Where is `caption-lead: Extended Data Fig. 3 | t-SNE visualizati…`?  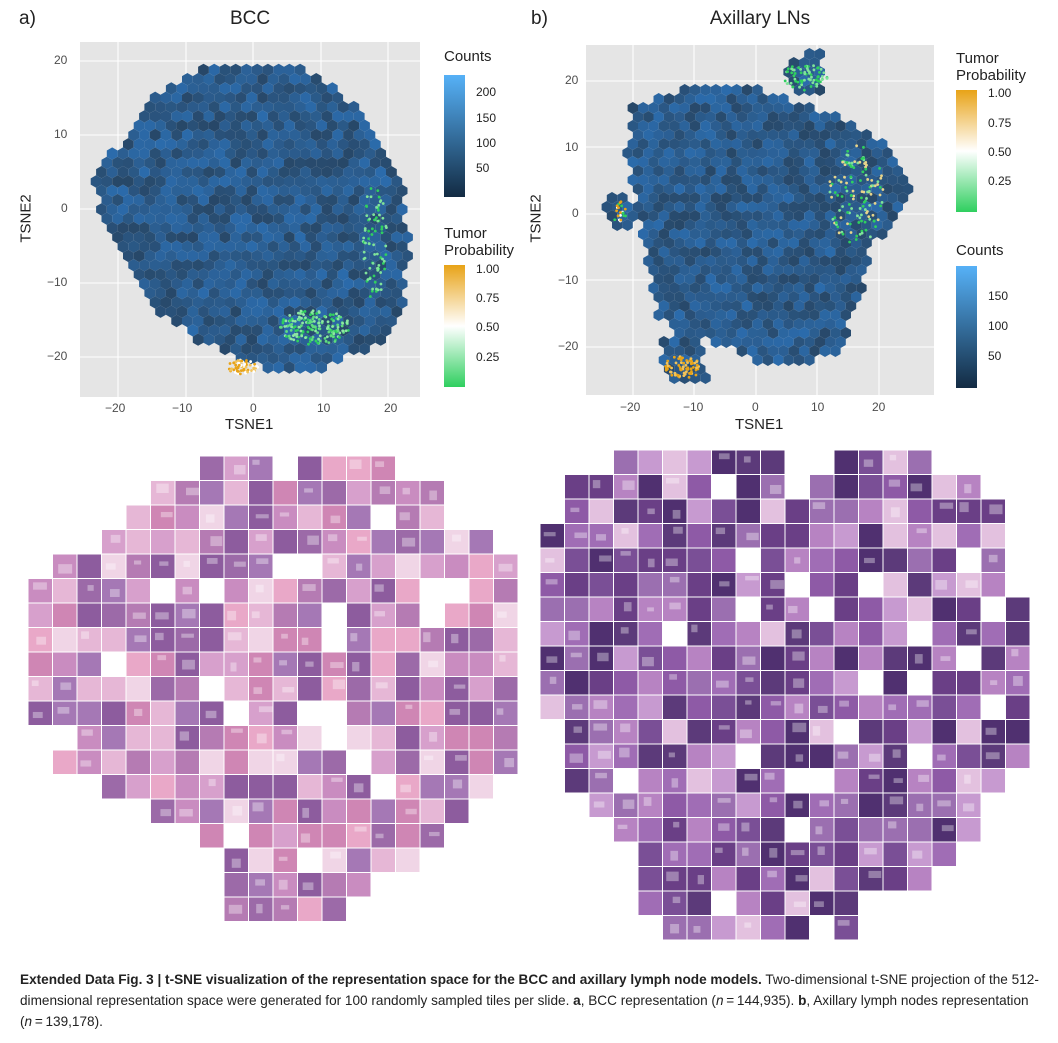 caption-lead: Extended Data Fig. 3 | t-SNE visualizati… is located at coordinates (391, 979).